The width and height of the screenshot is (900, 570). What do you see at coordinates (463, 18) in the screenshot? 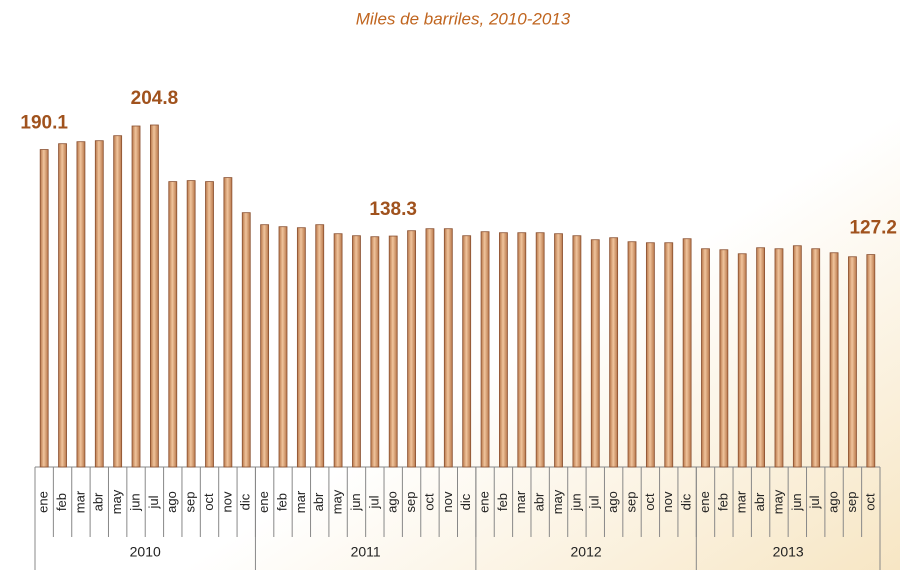
I see `chart-title: Miles de barriles, 2010-2013` at bounding box center [463, 18].